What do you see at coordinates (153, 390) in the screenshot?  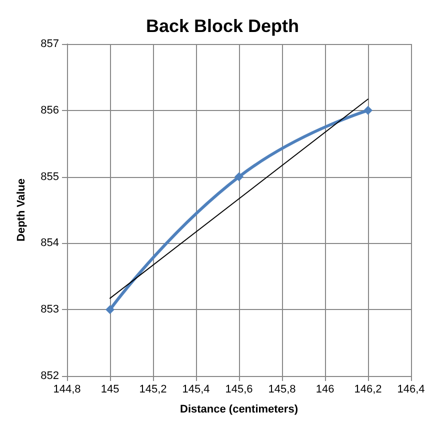 I see `x-tick-label: 145,2` at bounding box center [153, 390].